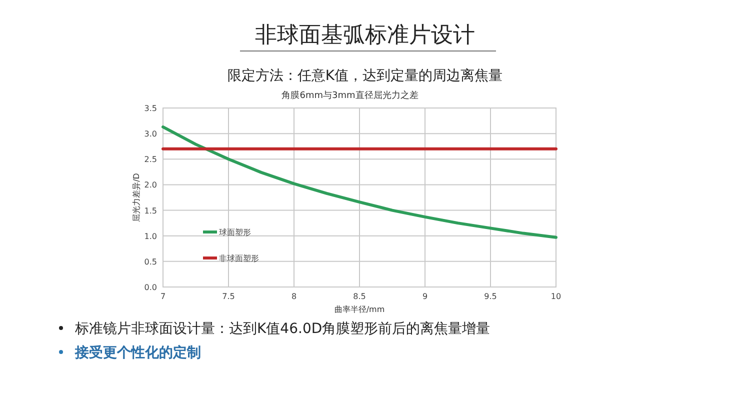  What do you see at coordinates (365, 35) in the screenshot?
I see `text: 非球面基弧标准片设计` at bounding box center [365, 35].